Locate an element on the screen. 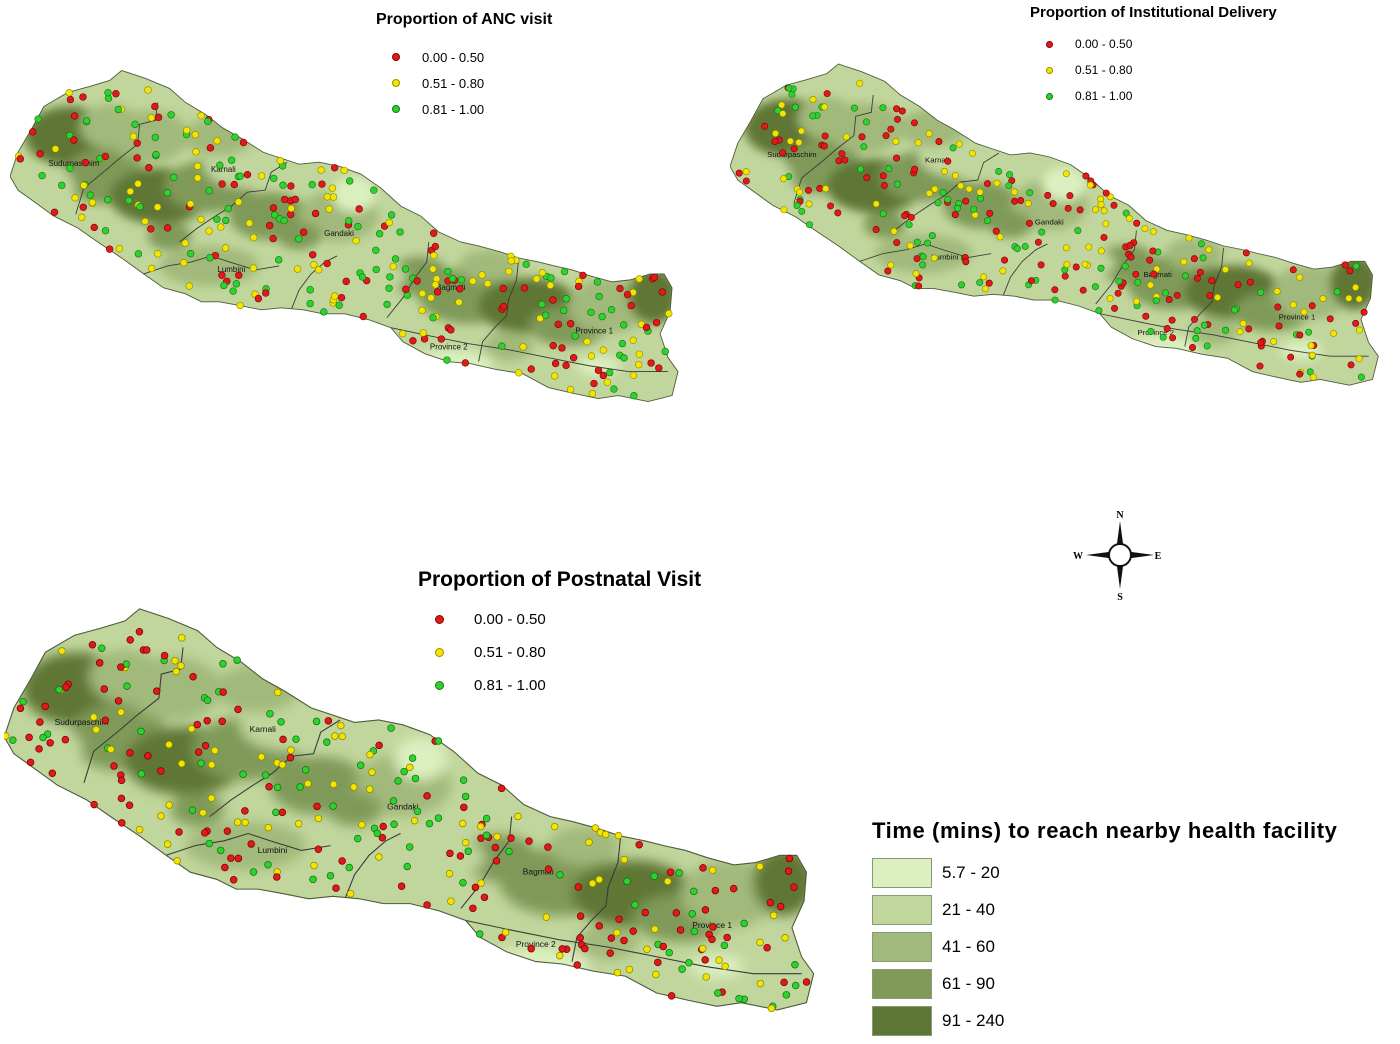  province-label: Gandaki is located at coordinates (339, 233).